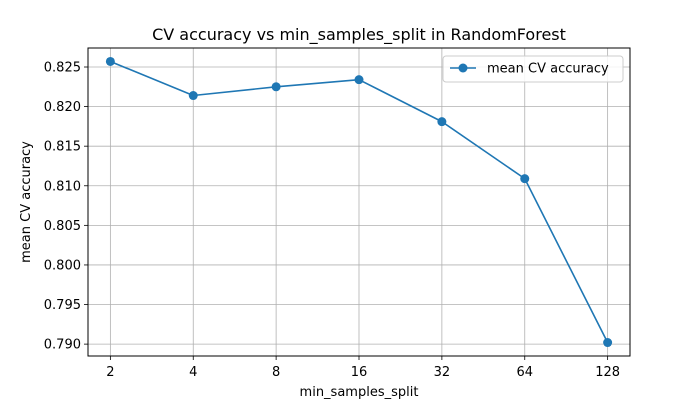 The height and width of the screenshot is (400, 700). I want to click on x-tick-label: 2, so click(110, 372).